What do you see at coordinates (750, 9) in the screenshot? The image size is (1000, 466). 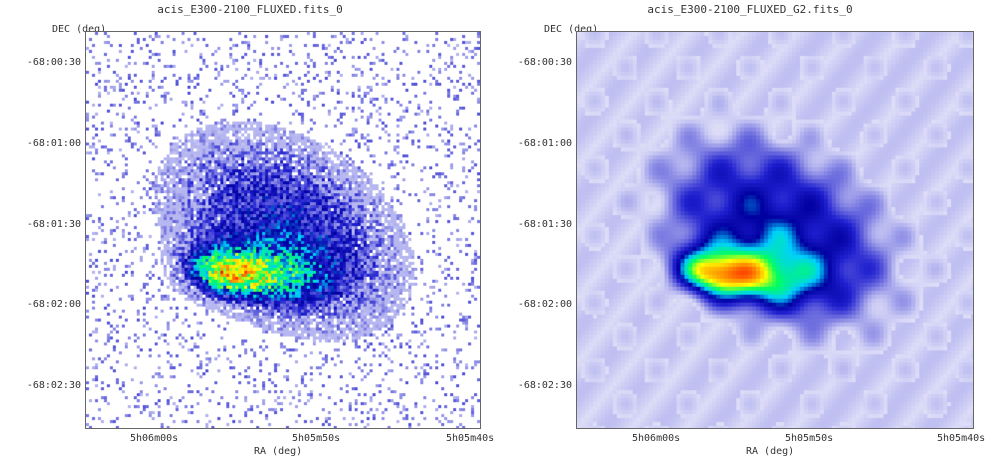 I see `panel-title: acis_E300-2100_FLUXED_G2.fits_0` at bounding box center [750, 9].